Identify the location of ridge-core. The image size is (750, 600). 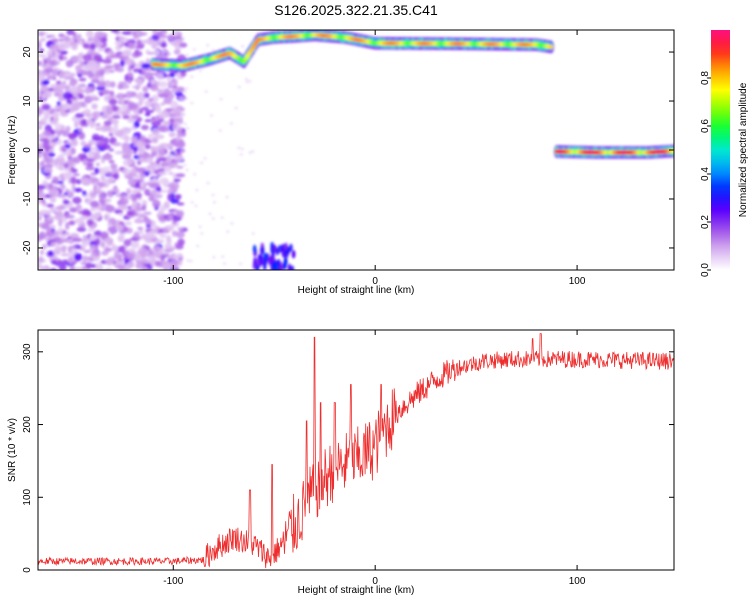
(551, 47).